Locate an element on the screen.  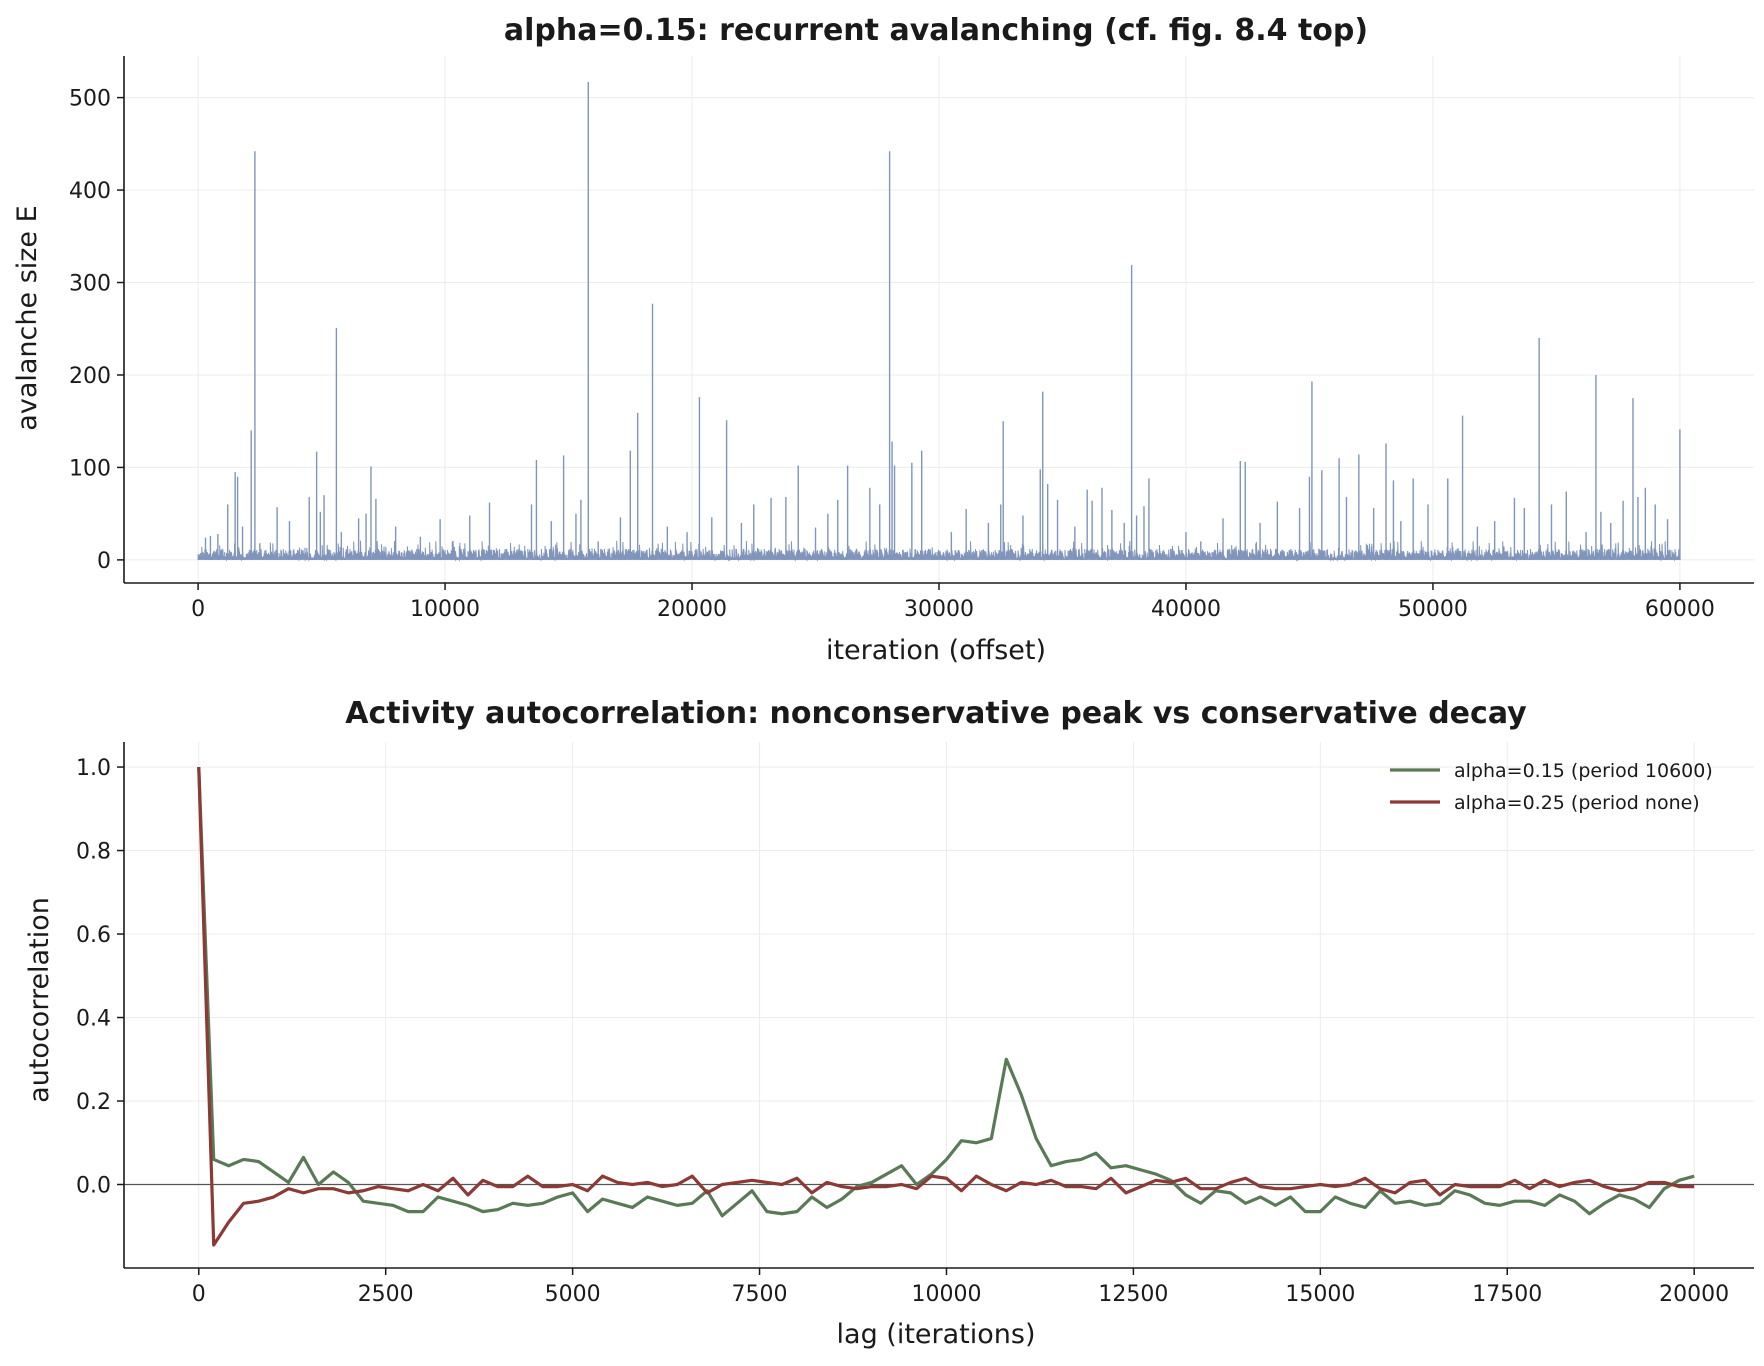
chart2-x-axis-label: lag (iterations) is located at coordinates (936, 1334).